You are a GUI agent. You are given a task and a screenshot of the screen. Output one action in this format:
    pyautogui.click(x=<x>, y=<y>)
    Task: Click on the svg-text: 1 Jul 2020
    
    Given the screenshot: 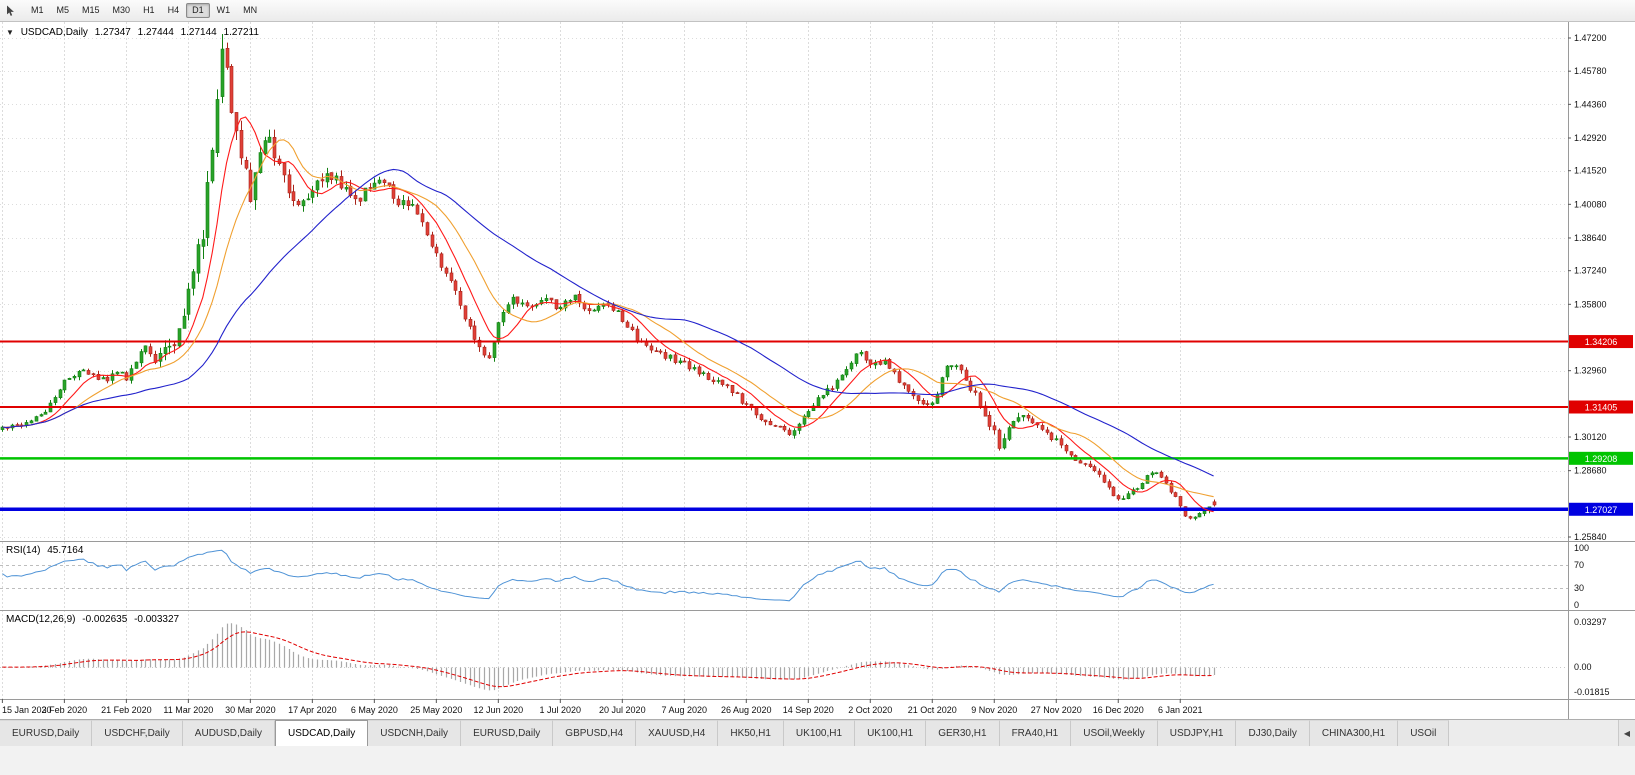 What is the action you would take?
    pyautogui.click(x=561, y=710)
    